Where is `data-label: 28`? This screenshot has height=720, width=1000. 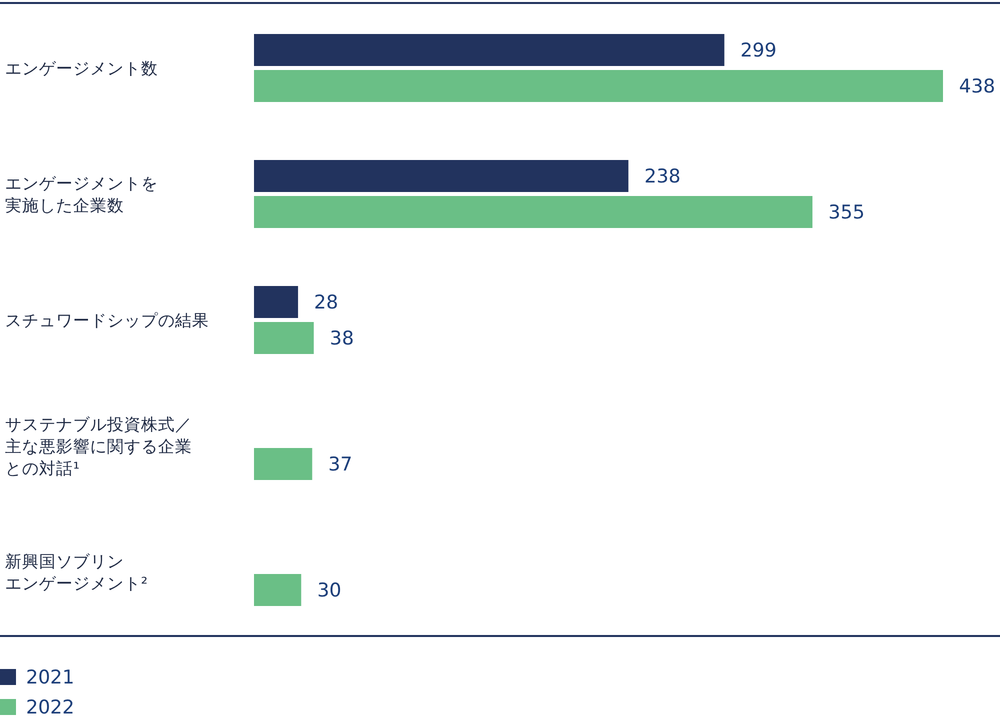
data-label: 28 is located at coordinates (326, 303).